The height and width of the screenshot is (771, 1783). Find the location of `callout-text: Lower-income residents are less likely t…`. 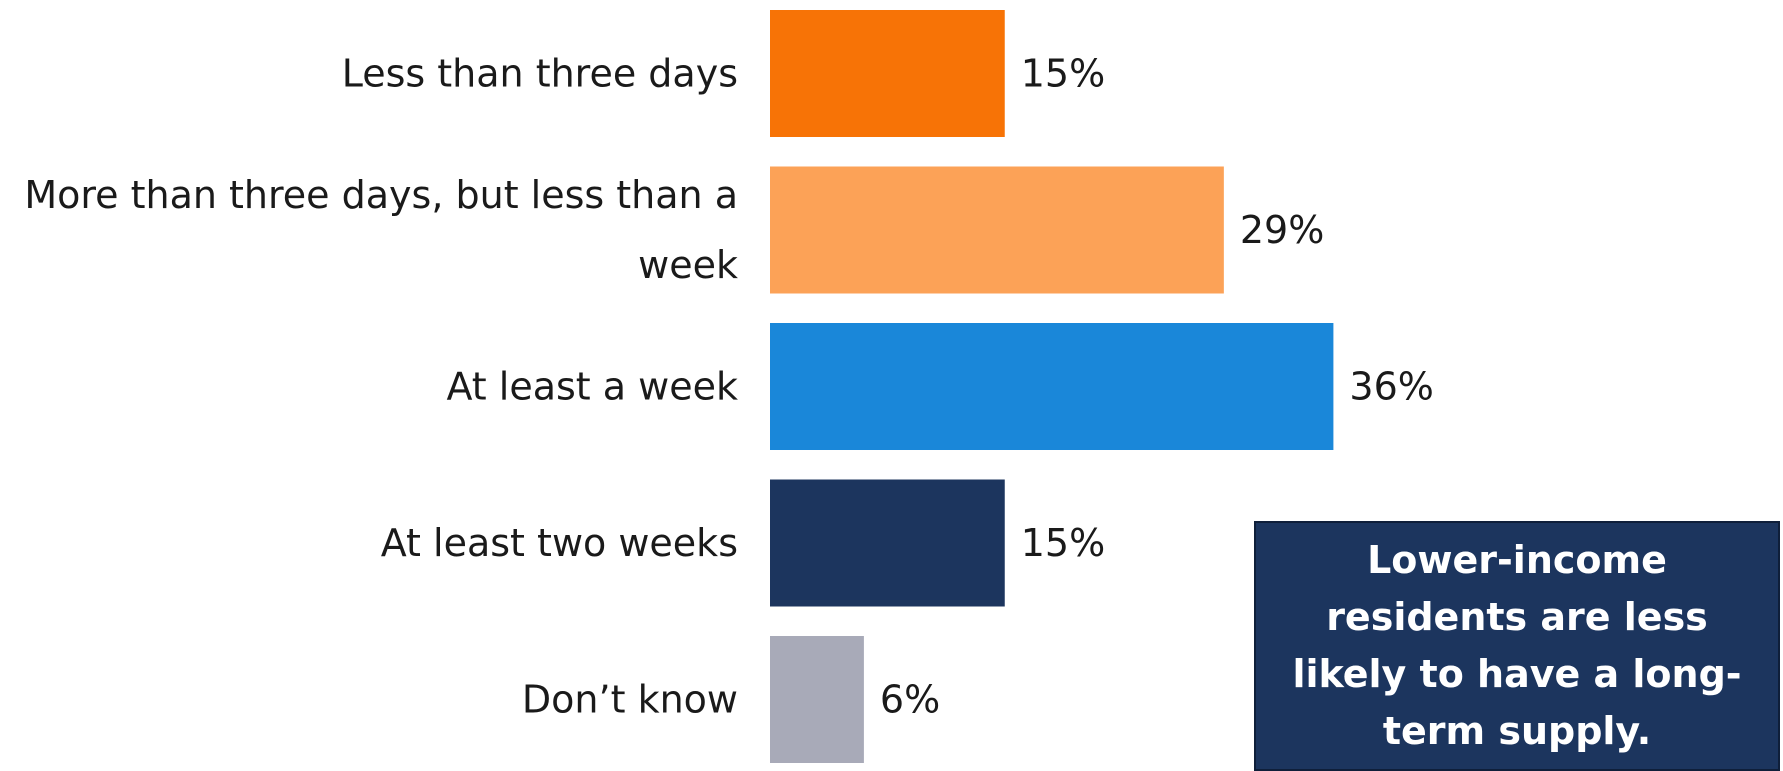

callout-text: Lower-income residents are less likely t… is located at coordinates (1517, 645).